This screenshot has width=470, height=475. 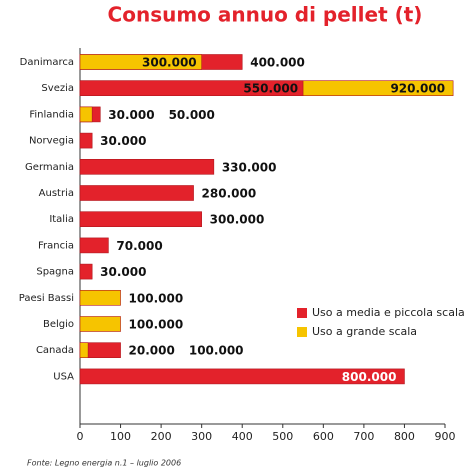 What do you see at coordinates (51, 114) in the screenshot?
I see `y-tick-label: Finlandia` at bounding box center [51, 114].